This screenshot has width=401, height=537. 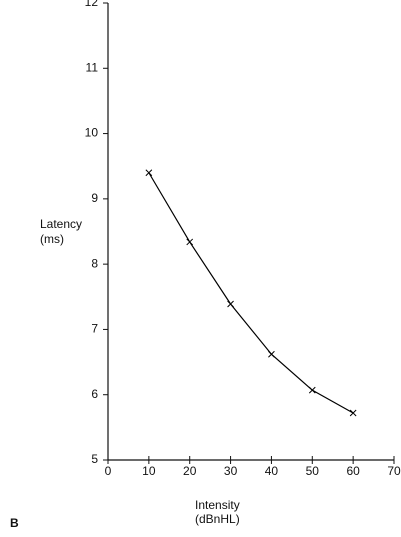 What do you see at coordinates (14, 523) in the screenshot?
I see `panel-label: B` at bounding box center [14, 523].